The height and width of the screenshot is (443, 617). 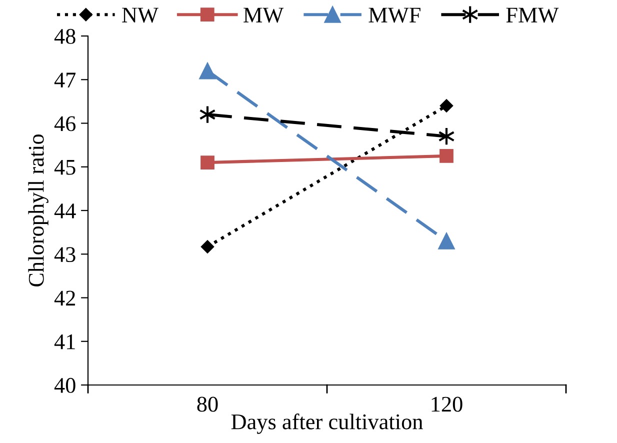 I want to click on y-tick-label: 44, so click(x=65, y=211).